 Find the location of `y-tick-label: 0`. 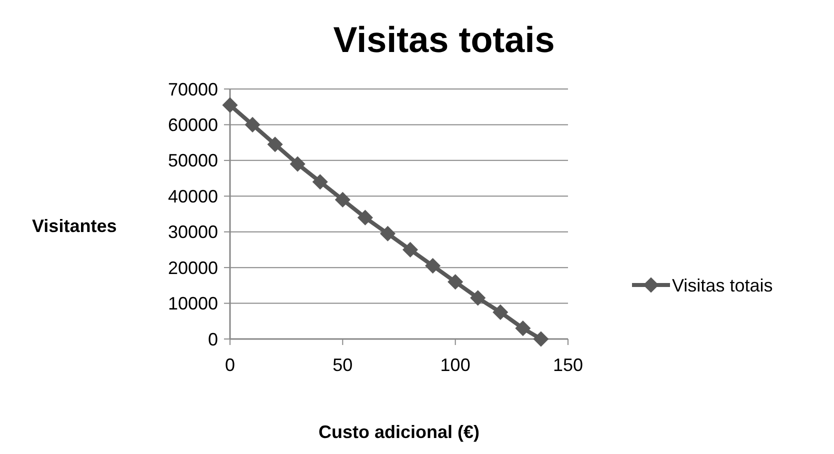

y-tick-label: 0 is located at coordinates (213, 339).